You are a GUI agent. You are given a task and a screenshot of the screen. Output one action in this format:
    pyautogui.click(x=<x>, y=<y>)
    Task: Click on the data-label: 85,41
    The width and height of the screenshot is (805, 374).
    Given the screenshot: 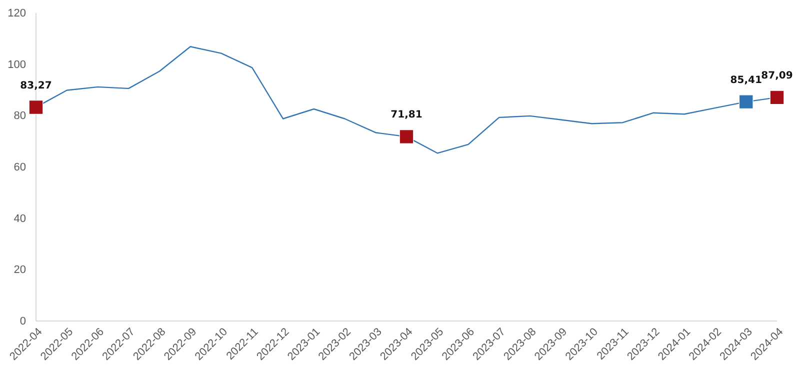 What is the action you would take?
    pyautogui.click(x=746, y=80)
    